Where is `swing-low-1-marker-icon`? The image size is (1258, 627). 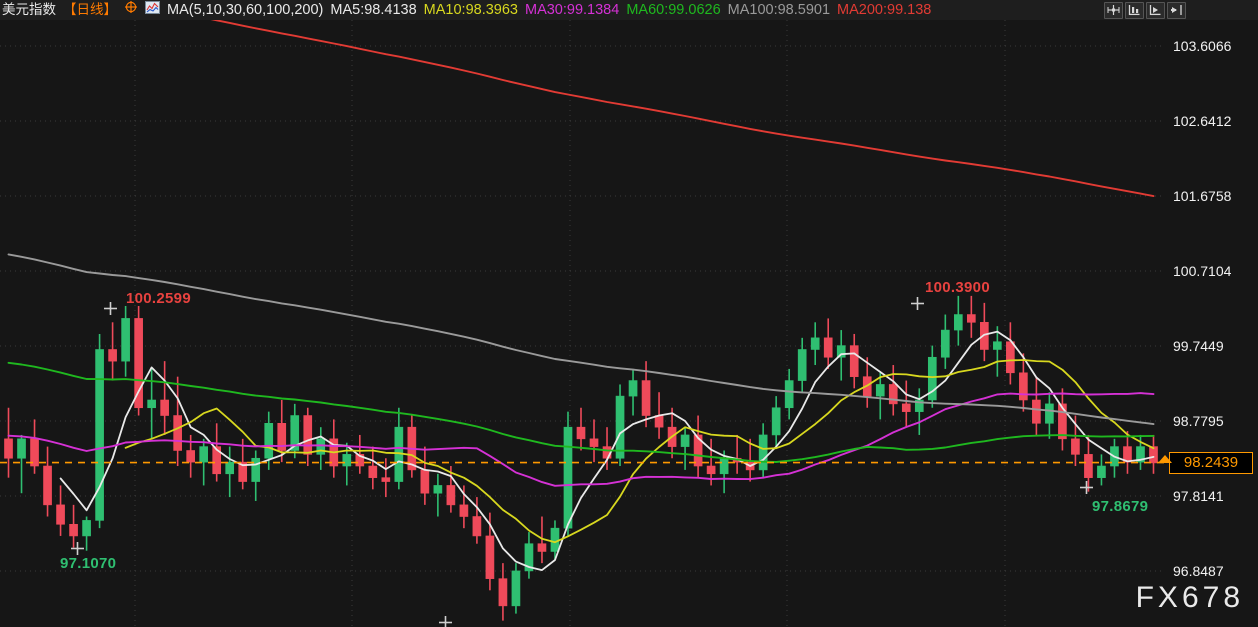
swing-low-1-marker-icon is located at coordinates (77, 551).